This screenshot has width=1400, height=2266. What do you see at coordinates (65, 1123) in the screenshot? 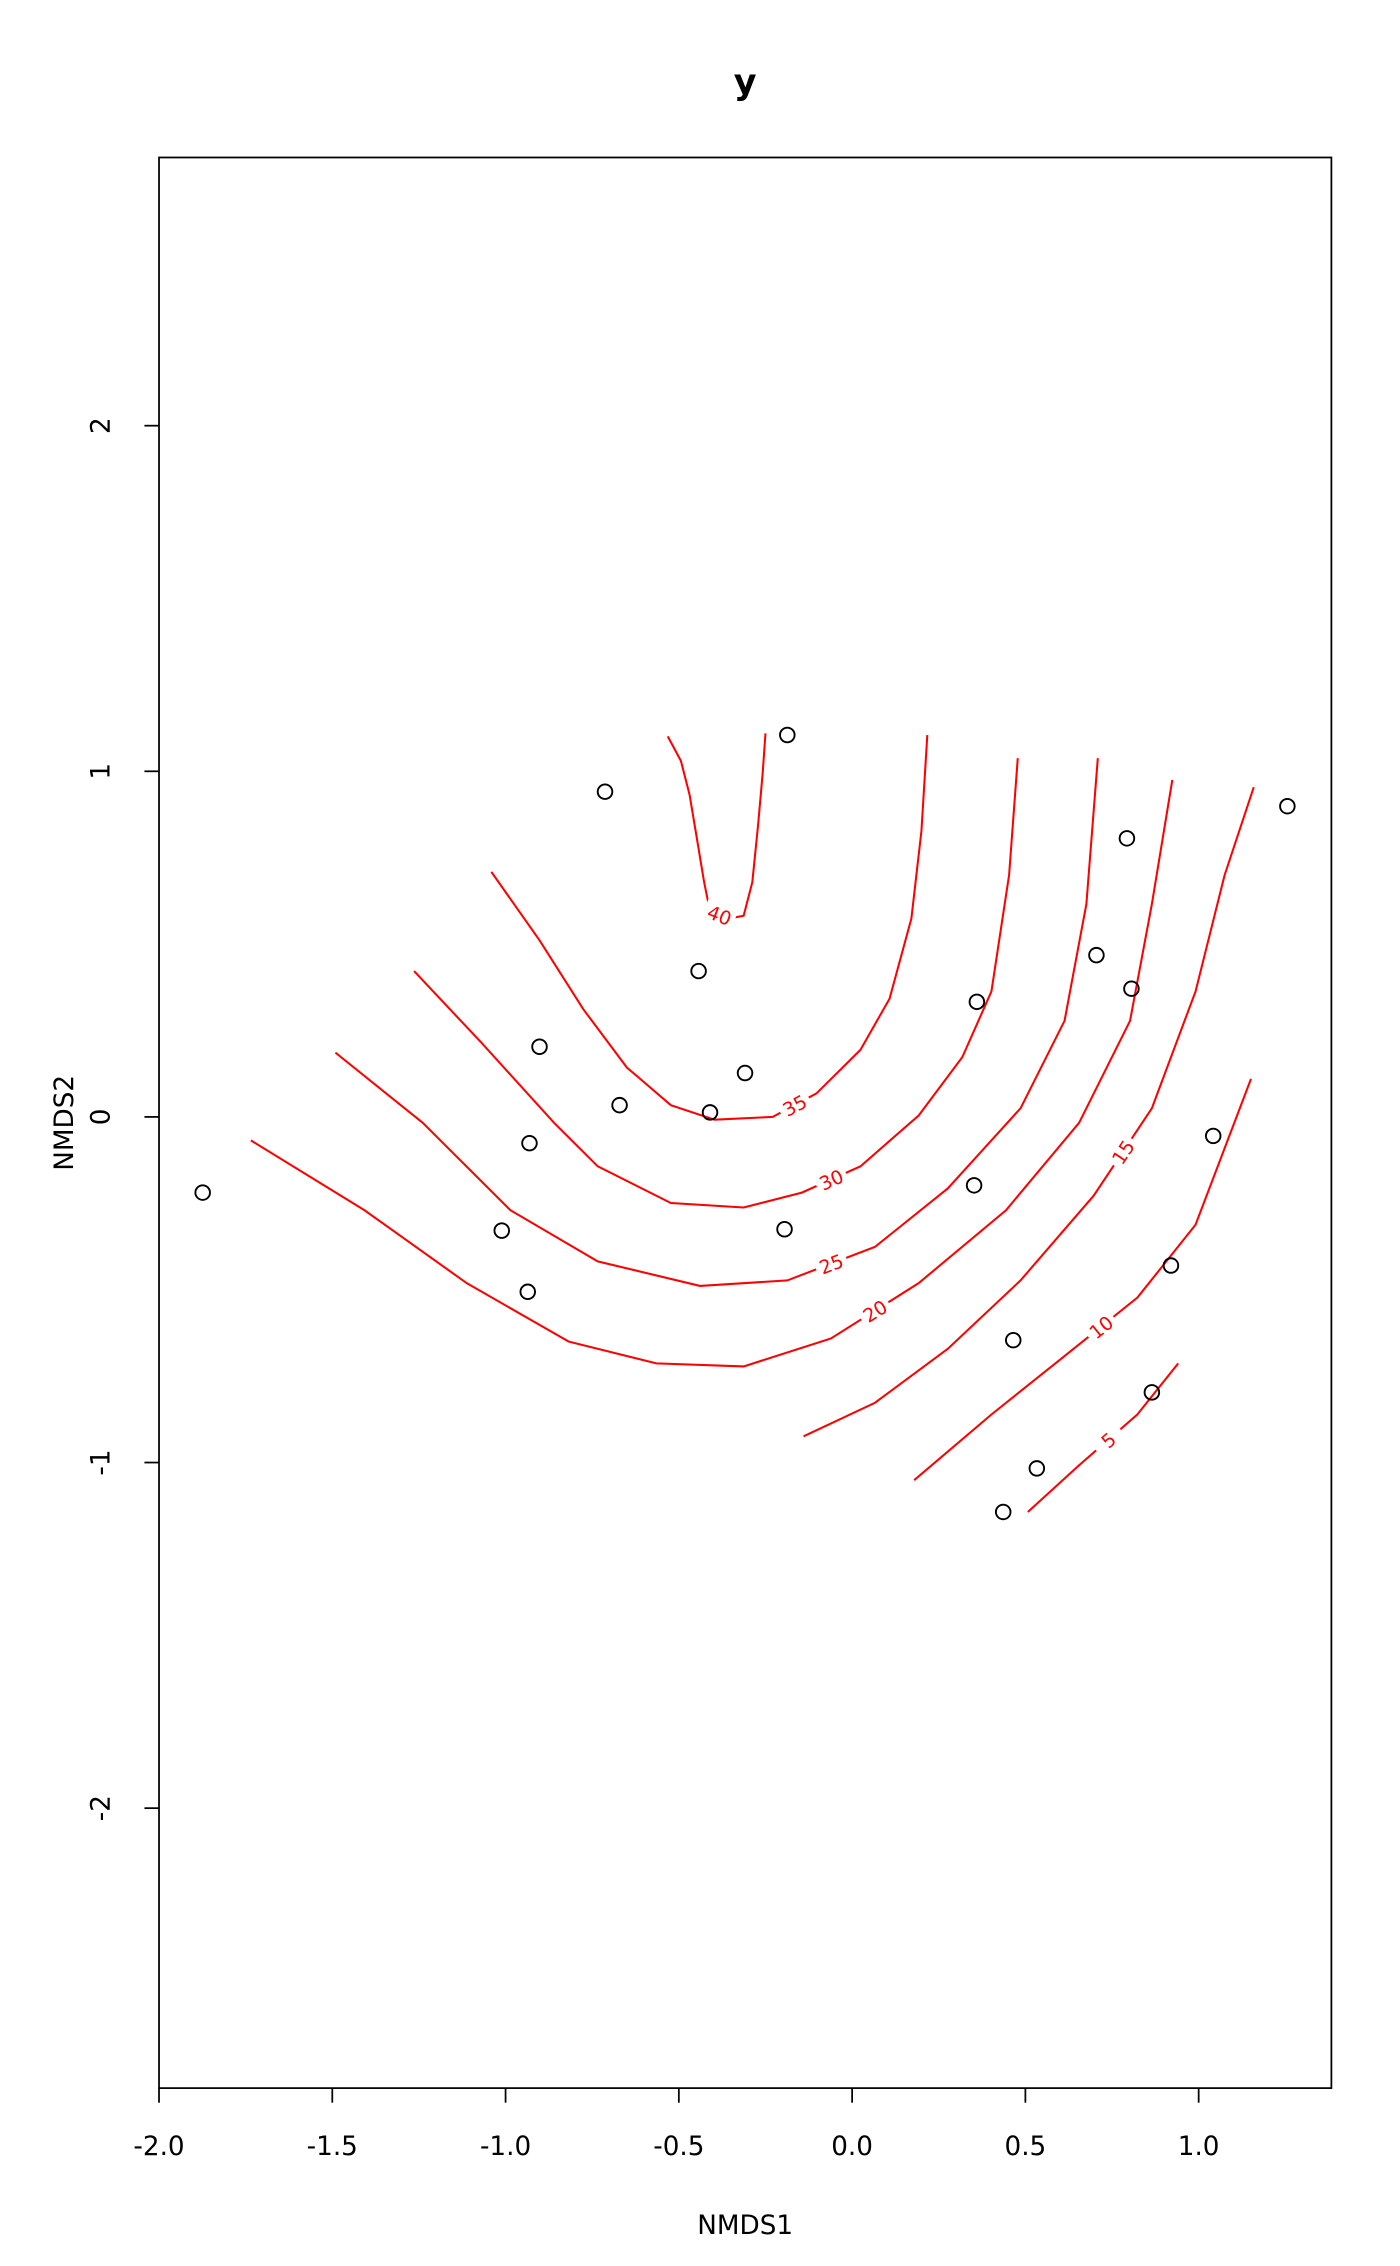
I see `y-axis-label: NMDS2` at bounding box center [65, 1123].